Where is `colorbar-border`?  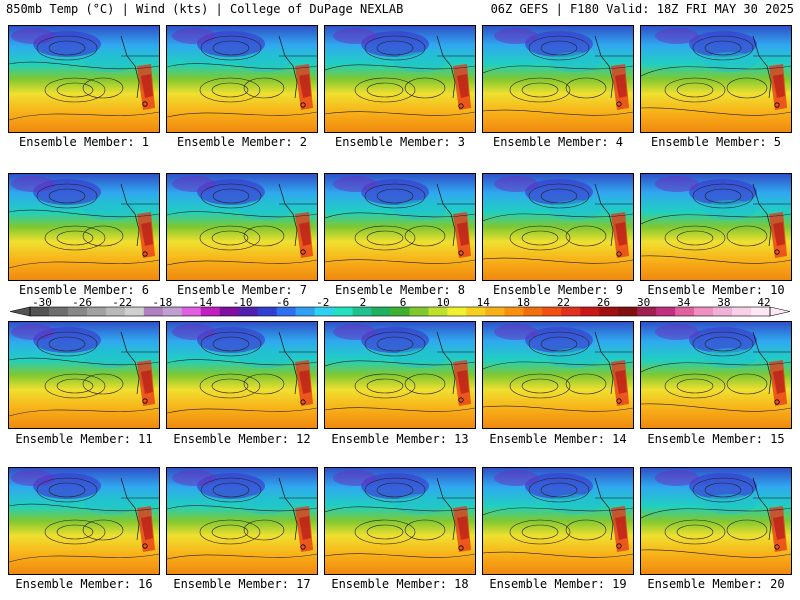 colorbar-border is located at coordinates (400, 311).